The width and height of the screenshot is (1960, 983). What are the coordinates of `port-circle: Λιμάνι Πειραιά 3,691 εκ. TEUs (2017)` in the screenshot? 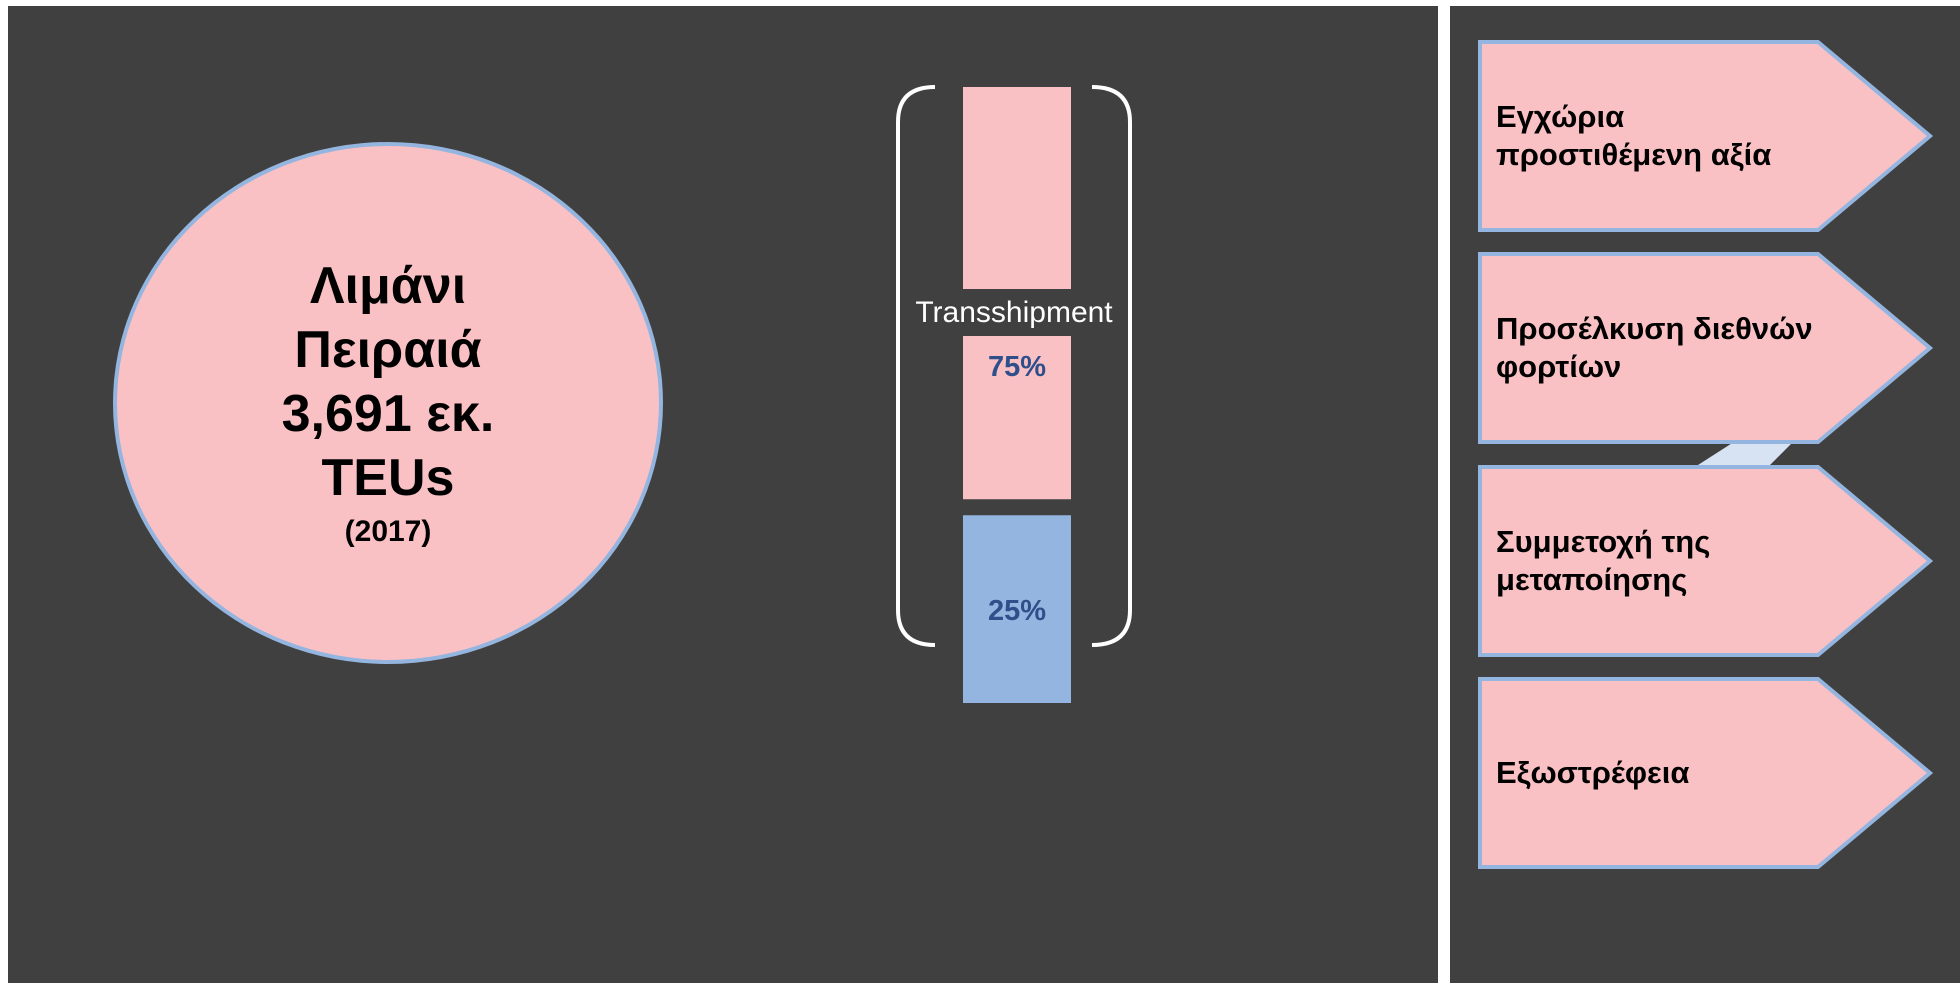 It's located at (388, 403).